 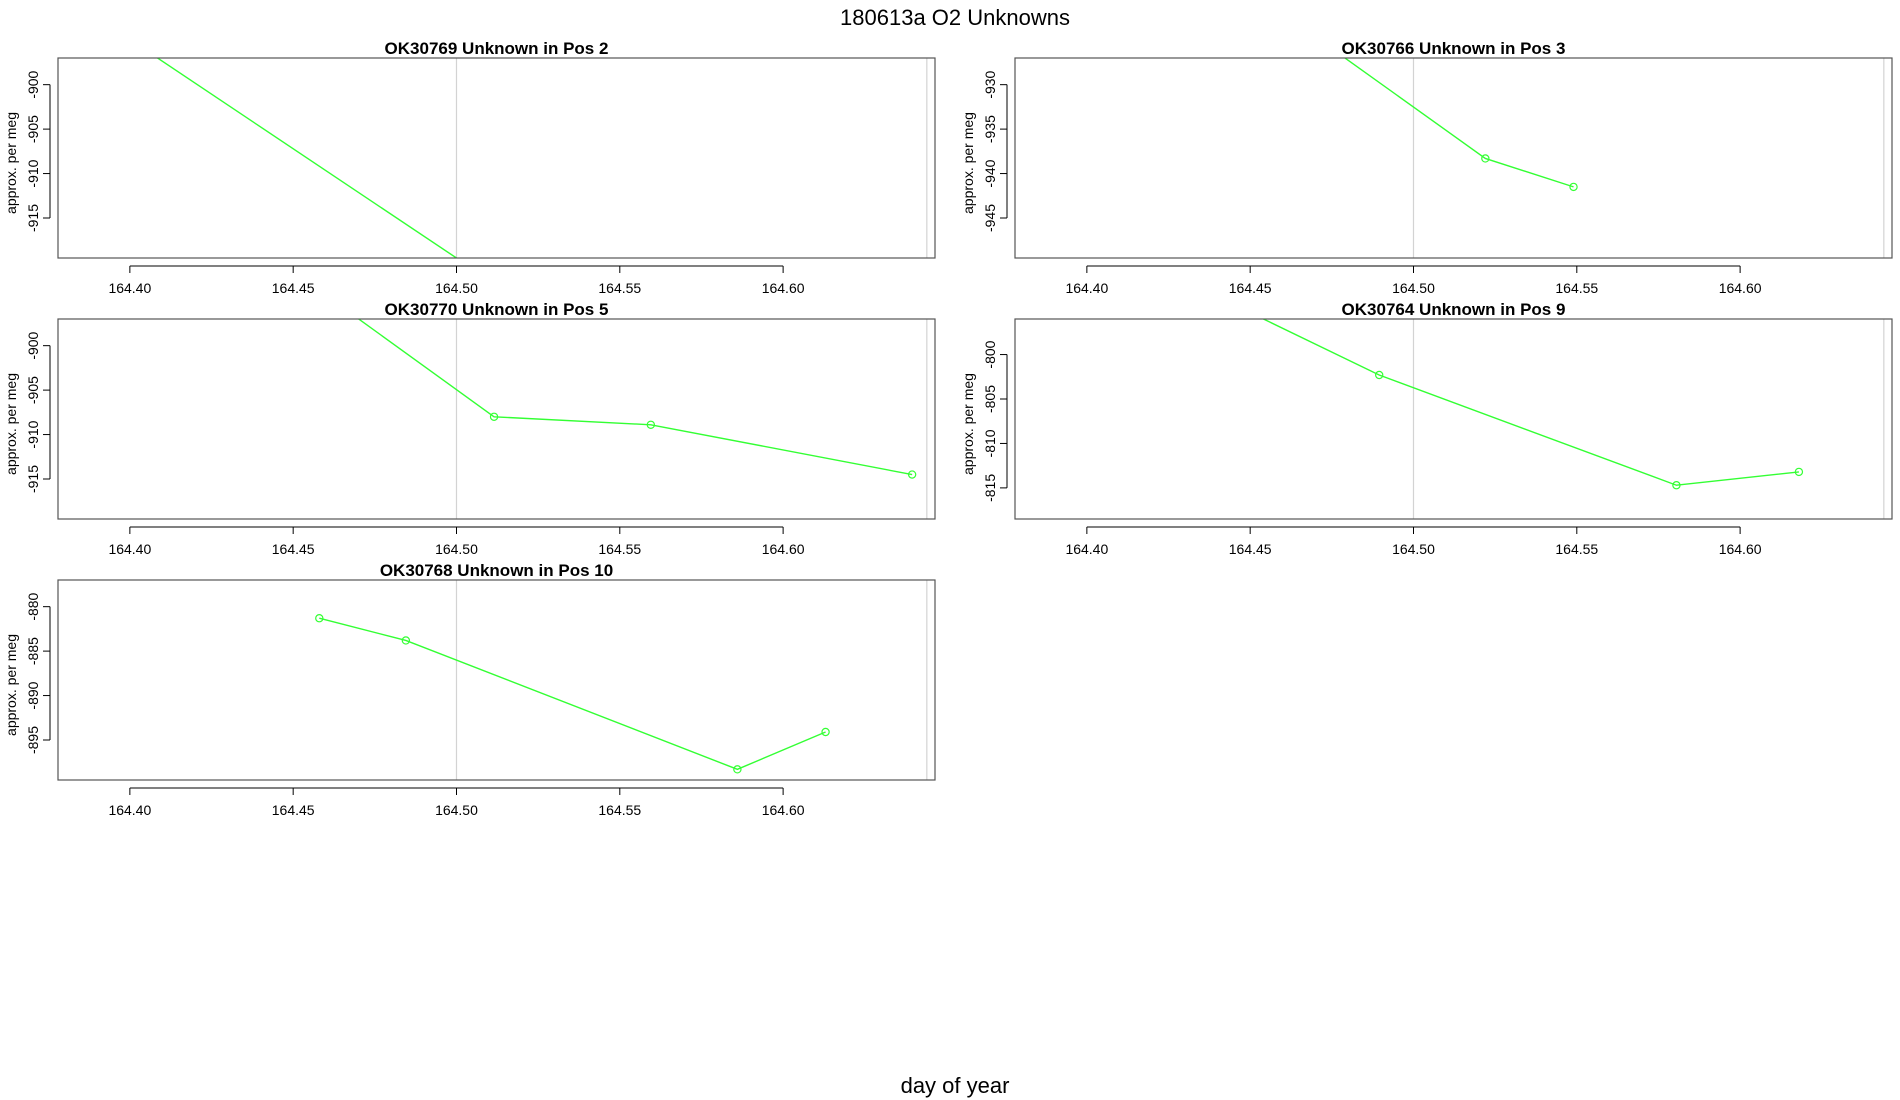 I want to click on y-tick-label: -885, so click(x=33, y=651).